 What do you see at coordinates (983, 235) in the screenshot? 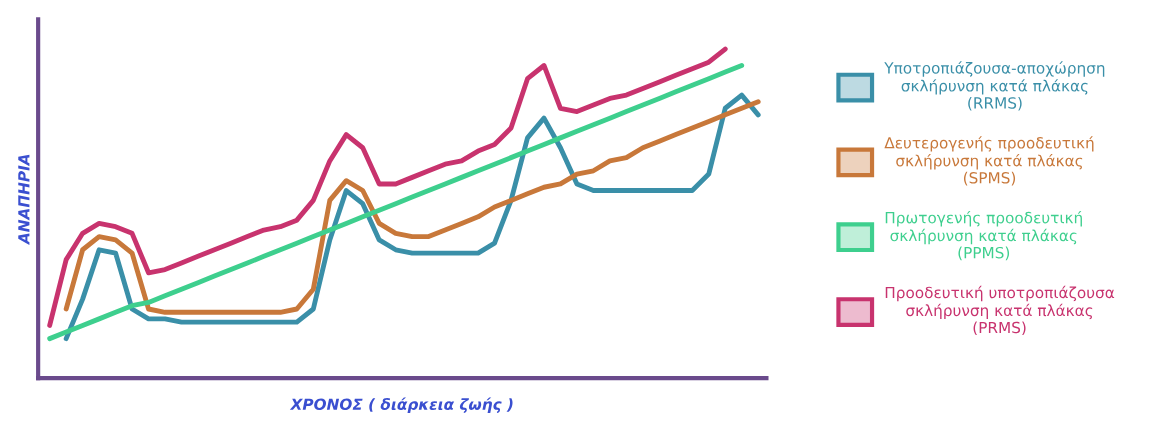
I see `legend-label: Πρωτογενής προοδευτική σκλήρυνση κατά πλάκας (PPMS)` at bounding box center [983, 235].